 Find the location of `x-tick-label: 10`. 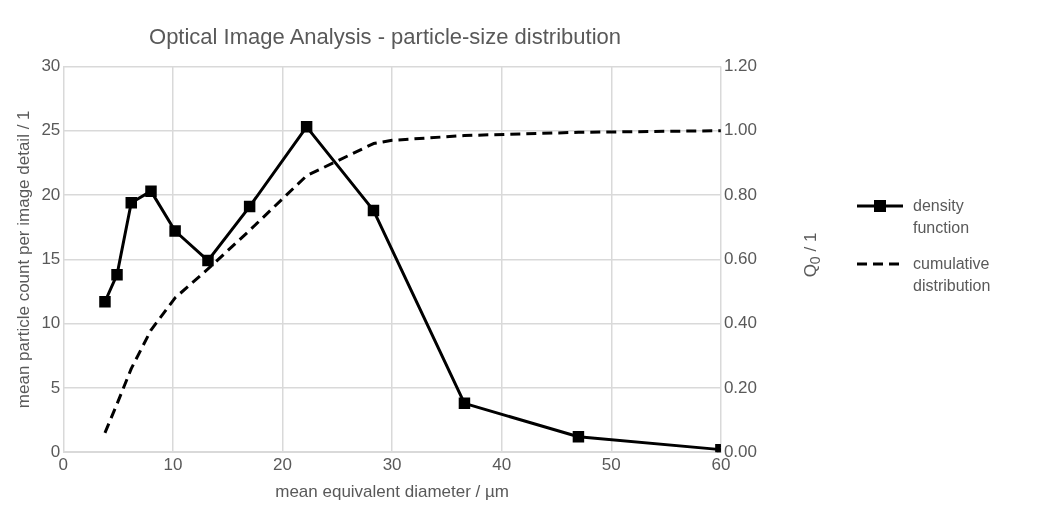

x-tick-label: 10 is located at coordinates (173, 465).